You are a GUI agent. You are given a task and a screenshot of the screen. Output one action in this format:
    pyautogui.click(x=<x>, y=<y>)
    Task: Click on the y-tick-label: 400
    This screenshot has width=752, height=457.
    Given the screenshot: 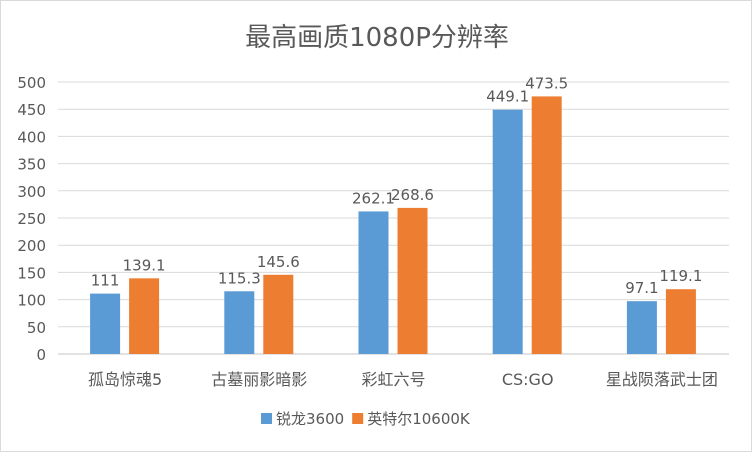 What is the action you would take?
    pyautogui.click(x=31, y=137)
    